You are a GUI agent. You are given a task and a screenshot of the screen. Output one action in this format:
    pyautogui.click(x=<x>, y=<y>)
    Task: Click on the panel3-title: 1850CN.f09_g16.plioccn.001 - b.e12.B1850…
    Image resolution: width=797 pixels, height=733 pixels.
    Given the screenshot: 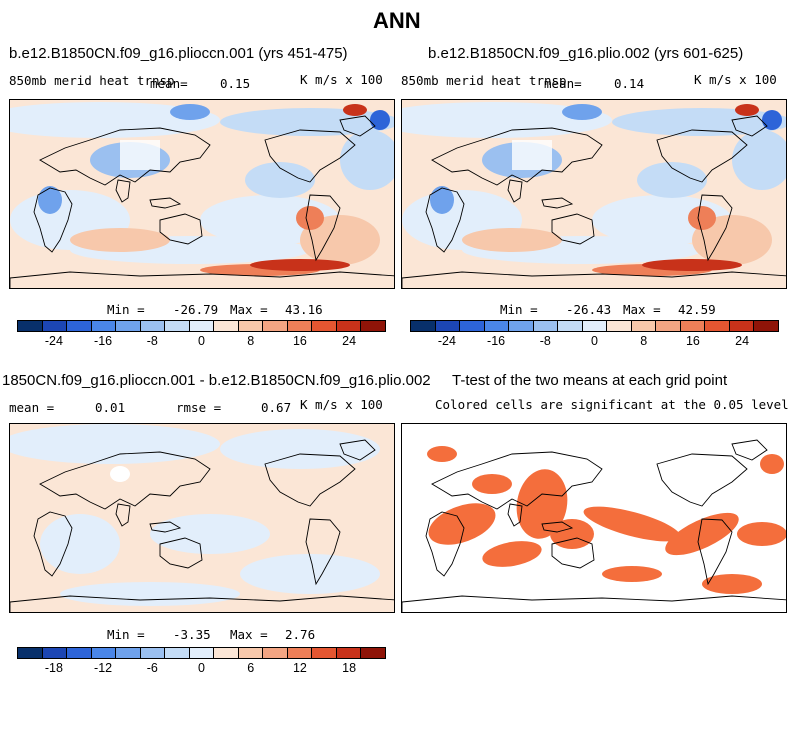 What is the action you would take?
    pyautogui.click(x=216, y=380)
    